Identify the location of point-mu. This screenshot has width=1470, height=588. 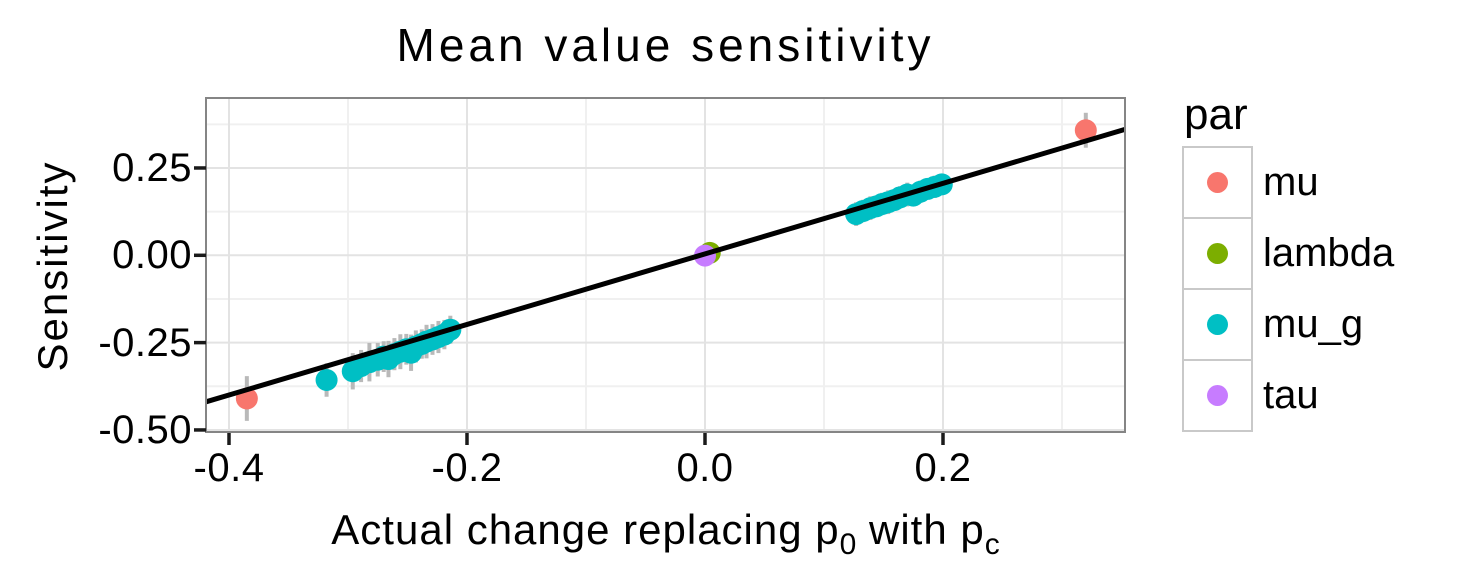
(1085, 130).